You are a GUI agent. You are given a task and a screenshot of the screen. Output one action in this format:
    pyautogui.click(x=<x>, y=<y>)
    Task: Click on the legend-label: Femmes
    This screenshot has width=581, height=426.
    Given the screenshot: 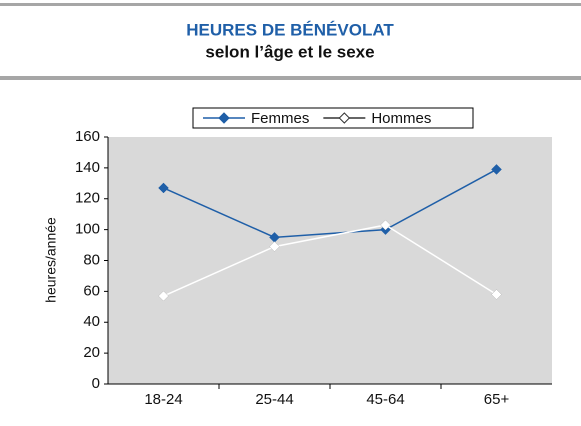 What is the action you would take?
    pyautogui.click(x=280, y=118)
    